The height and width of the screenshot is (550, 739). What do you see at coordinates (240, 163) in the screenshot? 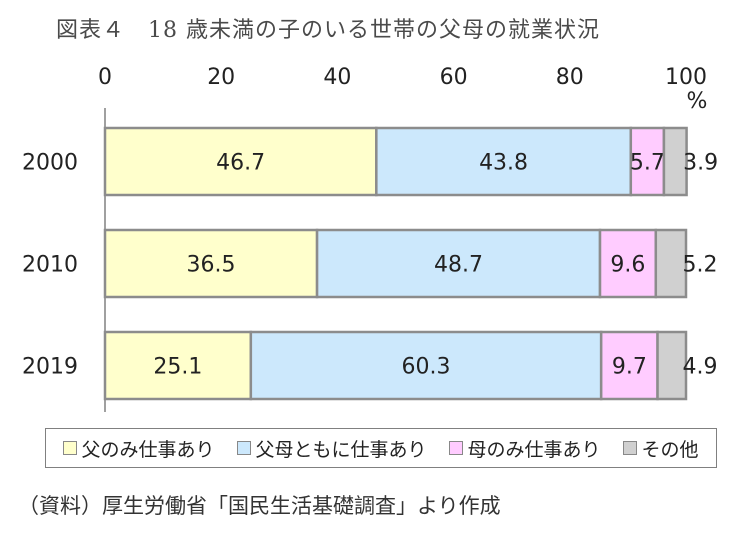
I see `data-label: 46.7` at bounding box center [240, 163].